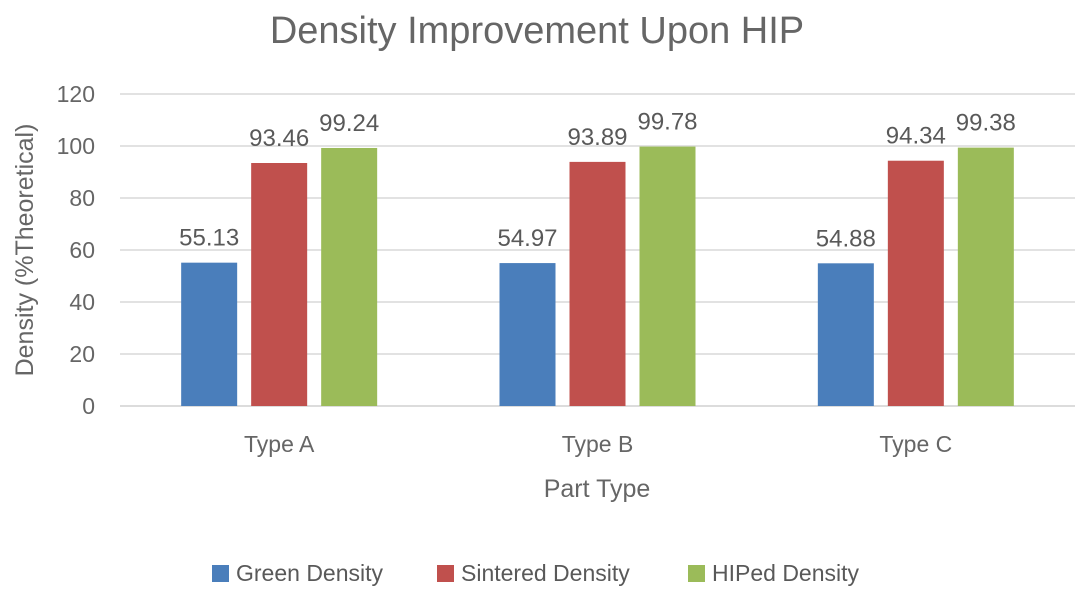 This screenshot has width=1081, height=605. What do you see at coordinates (597, 137) in the screenshot?
I see `data-label: 93.89` at bounding box center [597, 137].